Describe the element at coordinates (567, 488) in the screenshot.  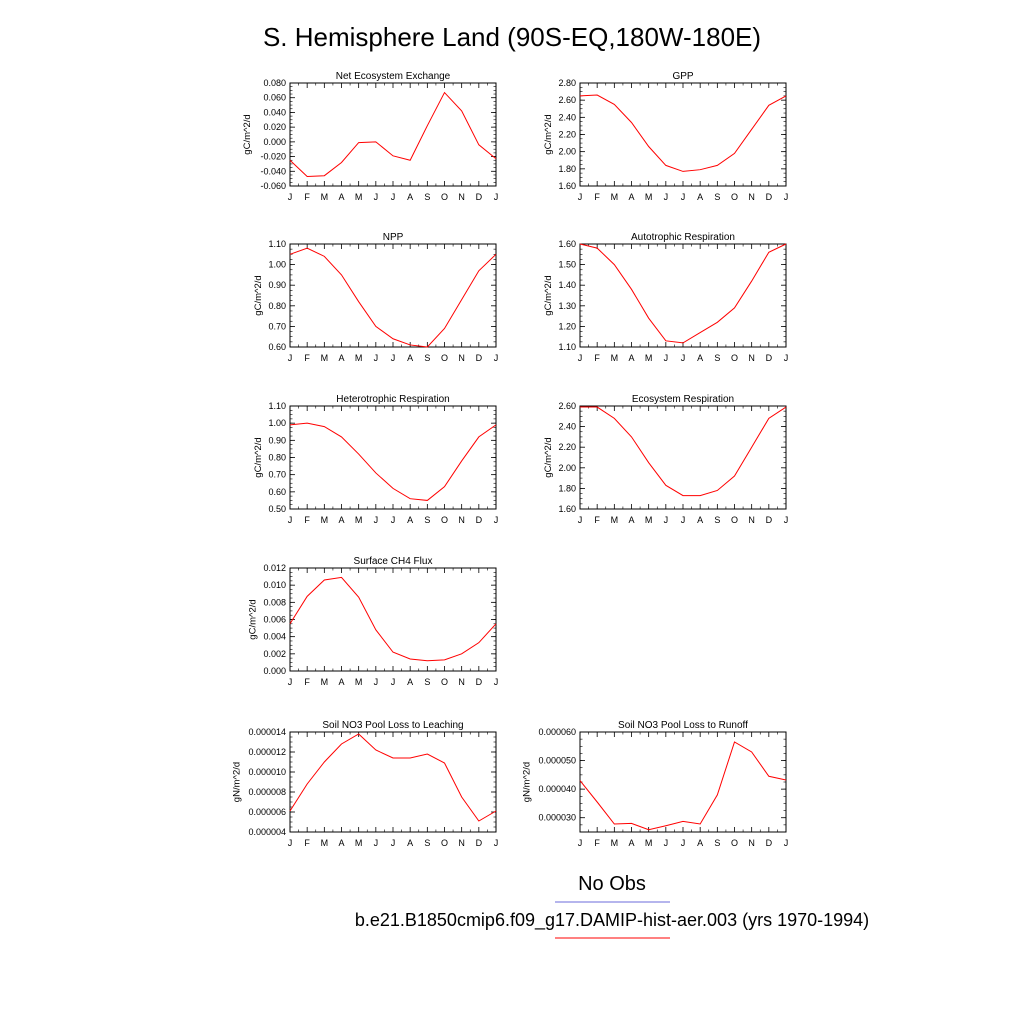
I see `y-tick-label: 1.80` at that location.